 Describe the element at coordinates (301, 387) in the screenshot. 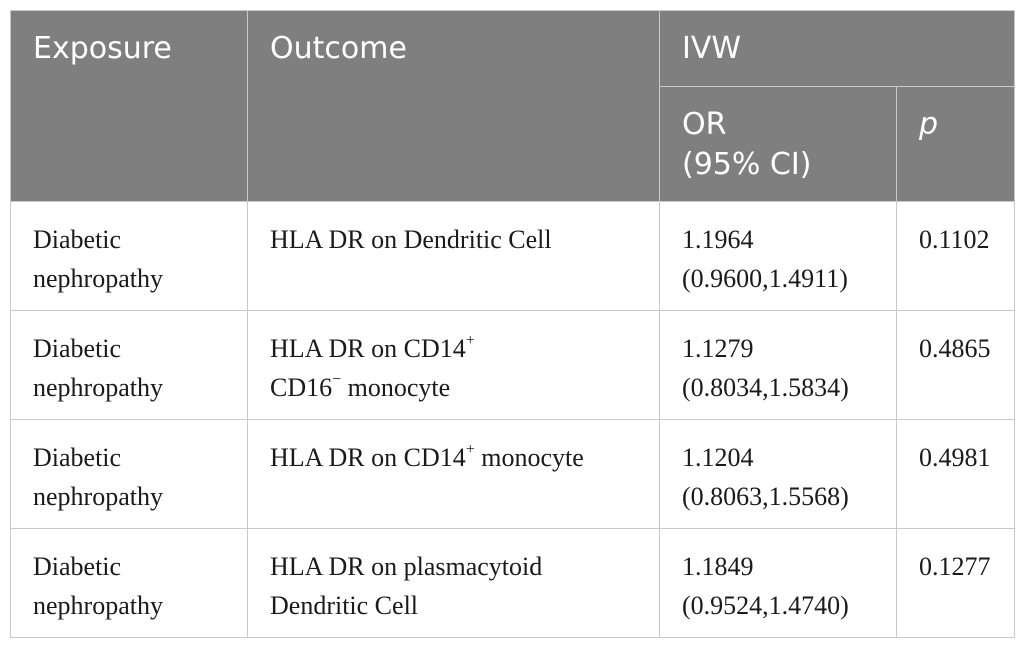

I see `outcome-text: CD16` at that location.